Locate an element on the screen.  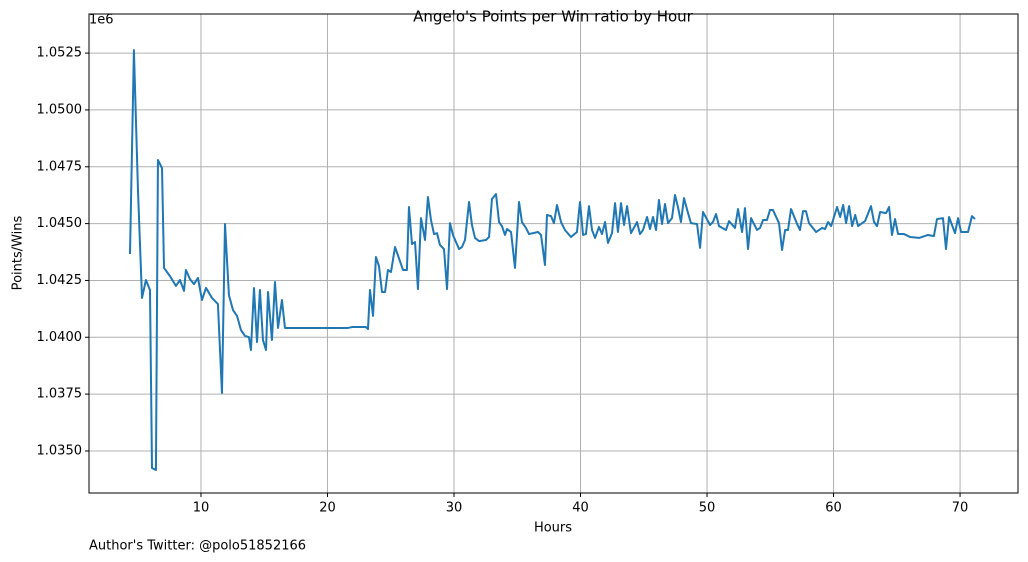
y-tick-label: 1.0475 is located at coordinates (60, 166).